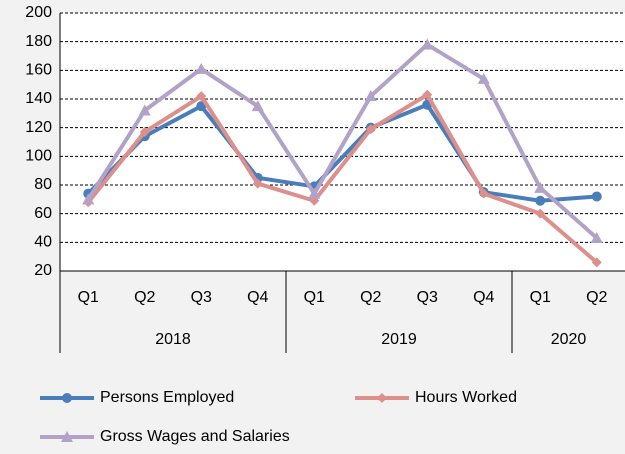  I want to click on legend-label: Hours Worked, so click(466, 397).